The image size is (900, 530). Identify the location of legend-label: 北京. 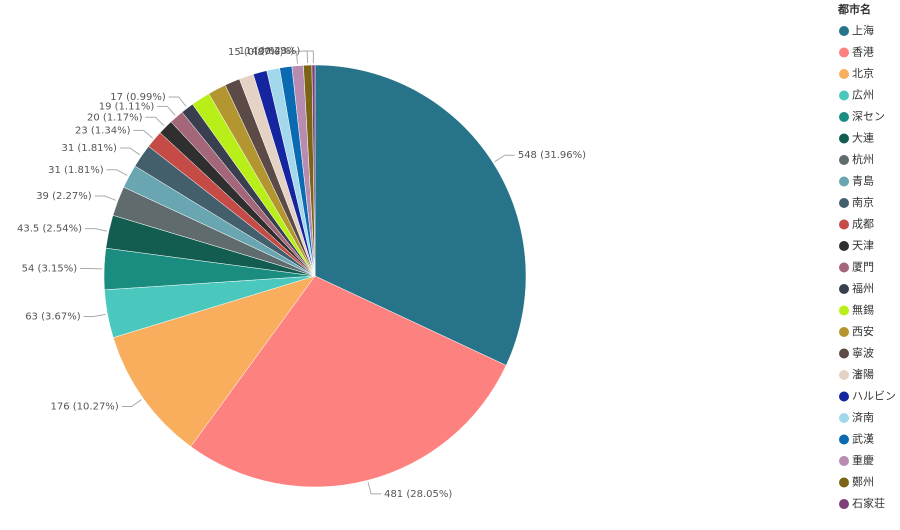
(863, 73).